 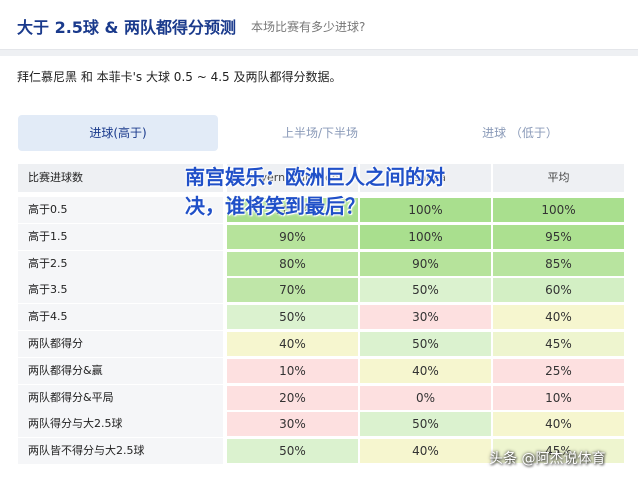 I want to click on value-cell: 95%, so click(x=558, y=236).